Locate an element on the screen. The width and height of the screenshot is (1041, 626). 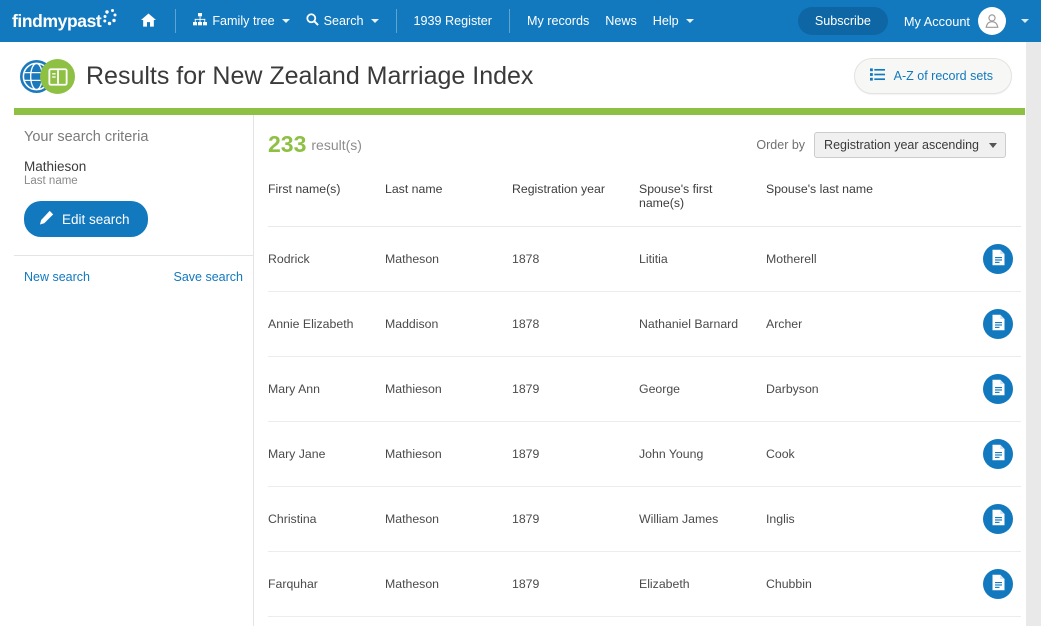
cell-spouse-last-name: Heaton is located at coordinates (853, 621).